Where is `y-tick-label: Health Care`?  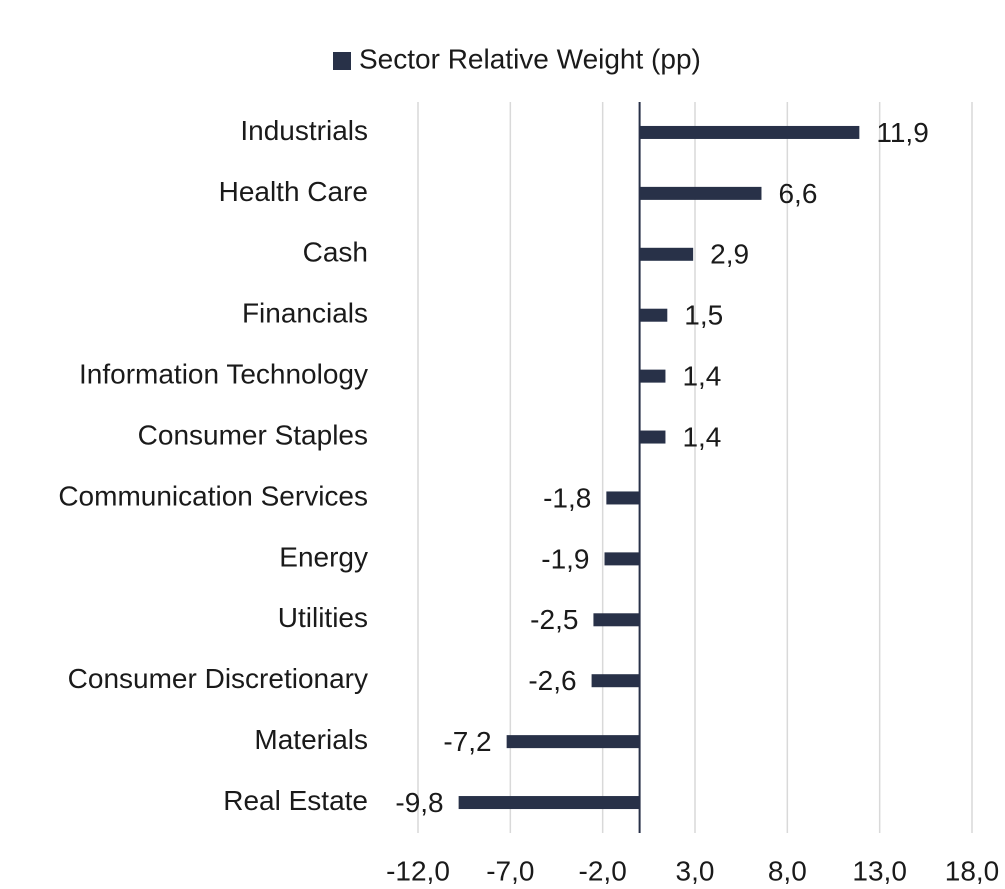 y-tick-label: Health Care is located at coordinates (293, 191).